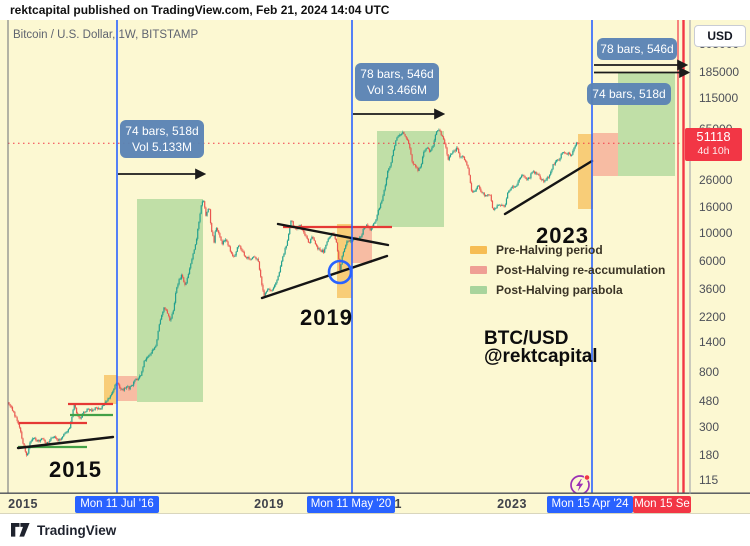  What do you see at coordinates (719, 71) in the screenshot?
I see `price-tick: 185000` at bounding box center [719, 71].